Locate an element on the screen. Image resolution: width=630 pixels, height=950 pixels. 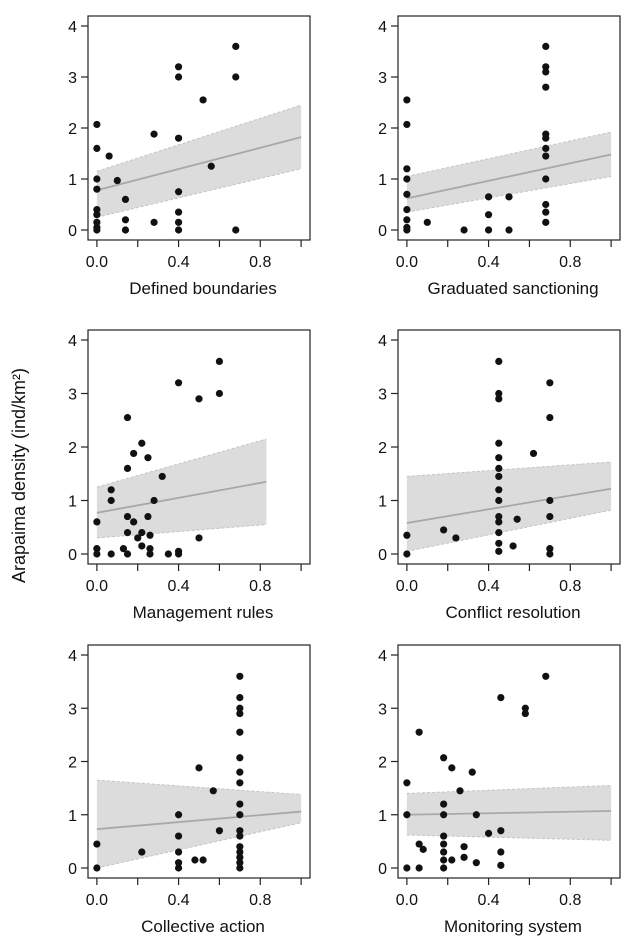
y-tick-label: 0 is located at coordinates (382, 869).